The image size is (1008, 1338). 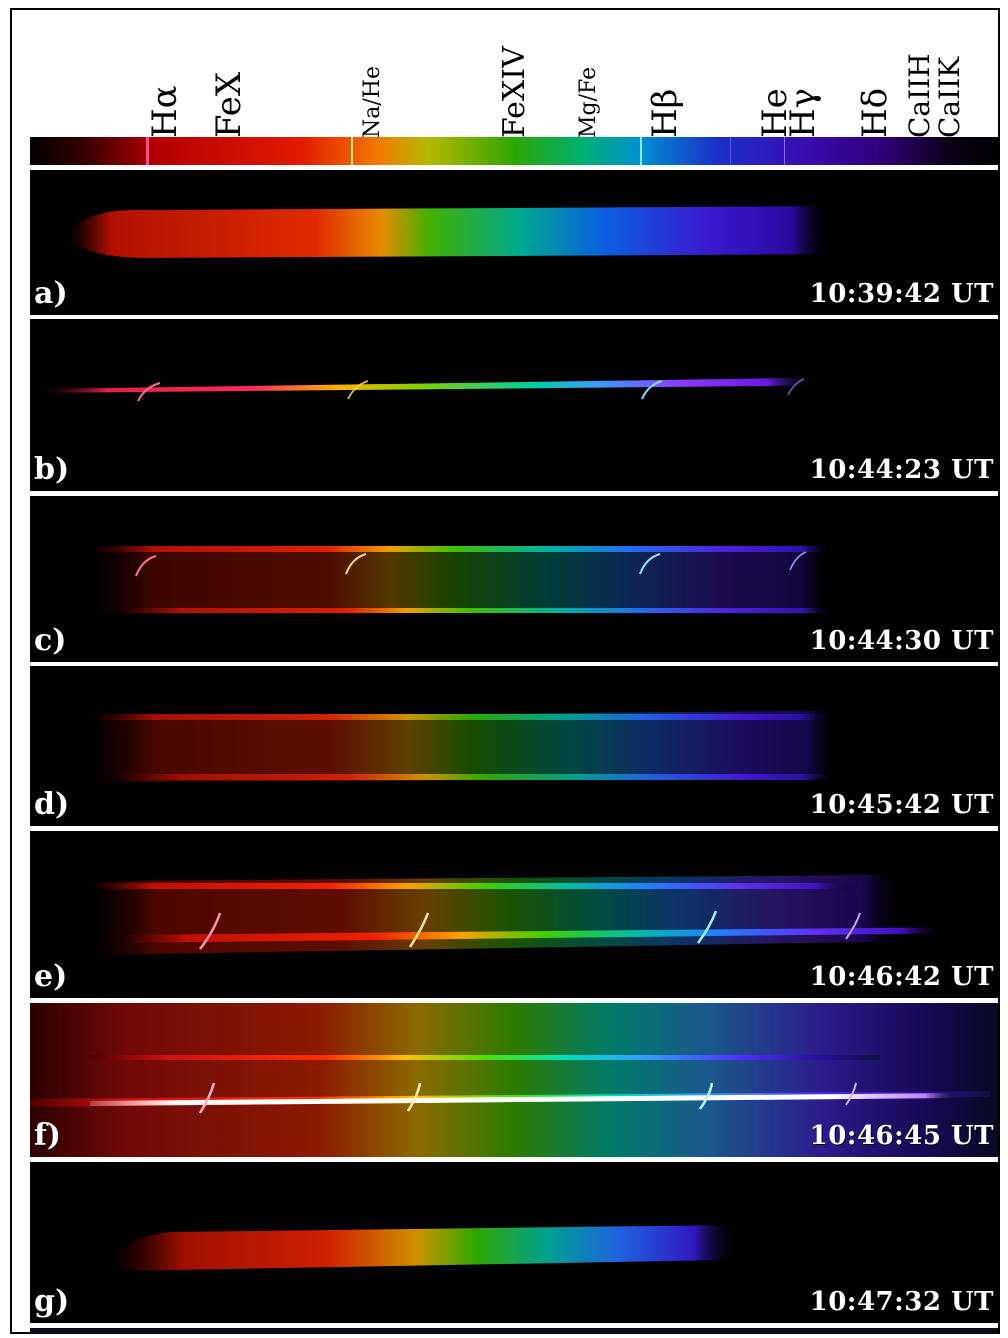 What do you see at coordinates (901, 977) in the screenshot?
I see `panel-e-time: 10:46:42 UT` at bounding box center [901, 977].